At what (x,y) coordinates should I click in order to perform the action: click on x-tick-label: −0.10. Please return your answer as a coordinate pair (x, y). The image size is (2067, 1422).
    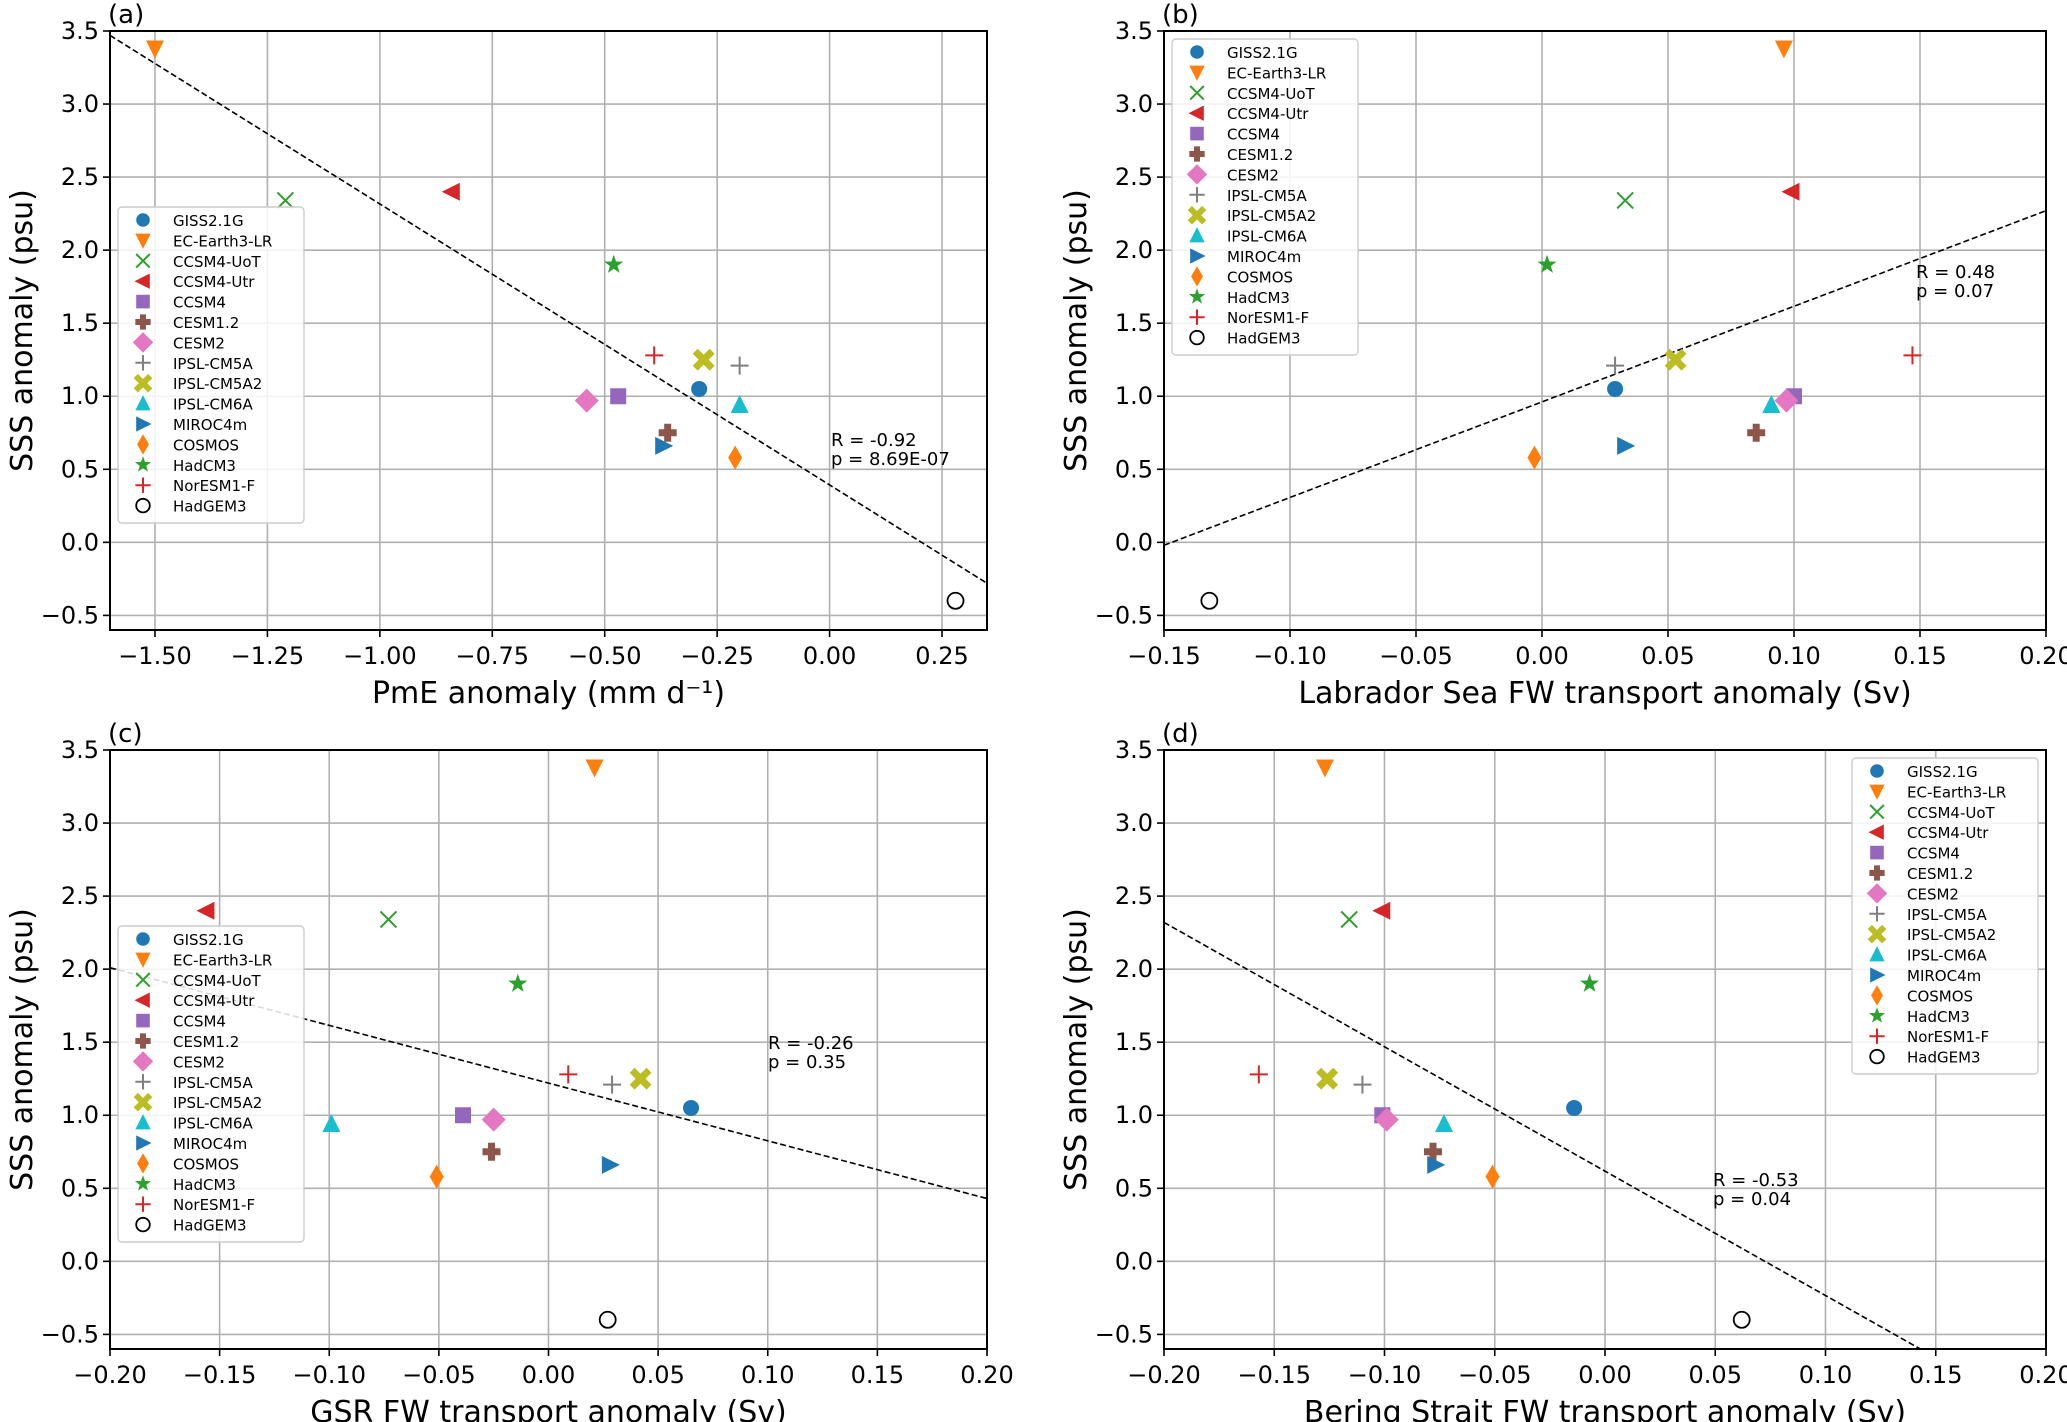
    Looking at the image, I should click on (1385, 1375).